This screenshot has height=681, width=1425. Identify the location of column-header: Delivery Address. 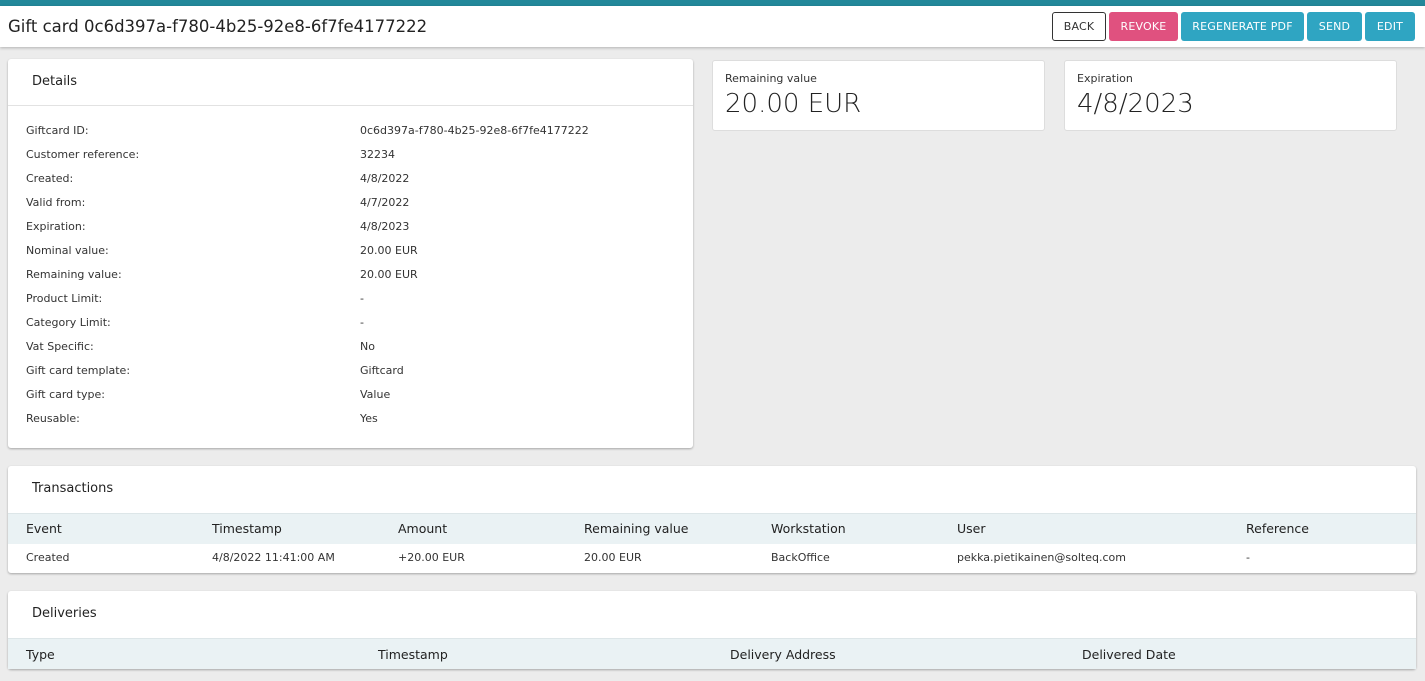
(783, 654).